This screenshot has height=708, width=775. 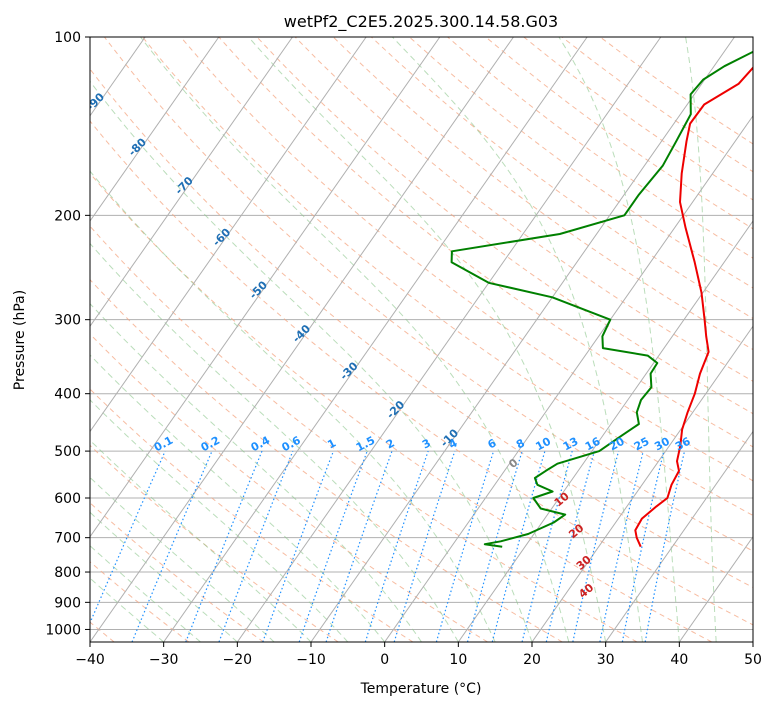 What do you see at coordinates (593, 444) in the screenshot?
I see `mixing-ratio-label: 16` at bounding box center [593, 444].